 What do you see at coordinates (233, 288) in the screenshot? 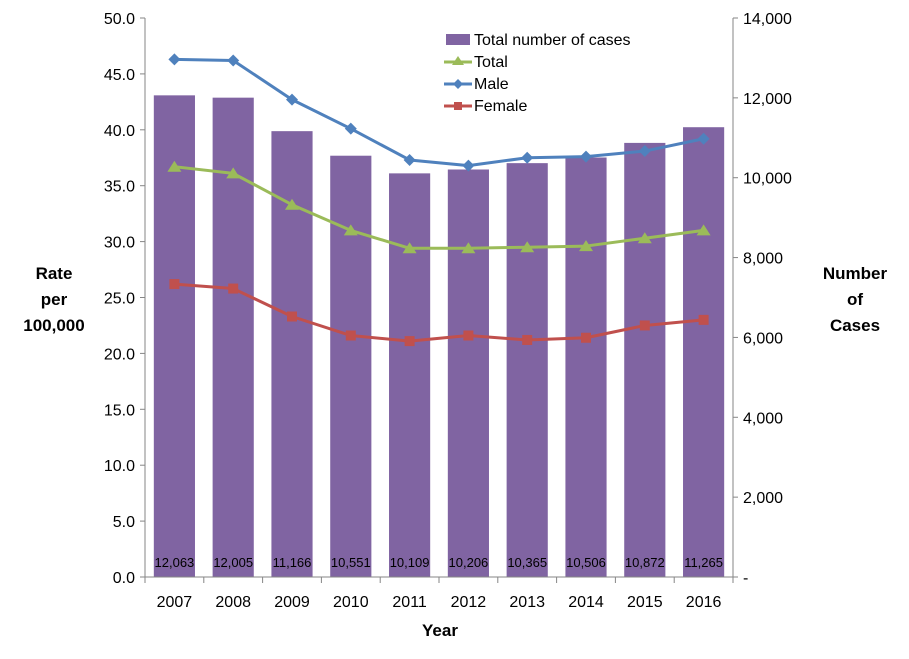
I see `marker-female-2008` at bounding box center [233, 288].